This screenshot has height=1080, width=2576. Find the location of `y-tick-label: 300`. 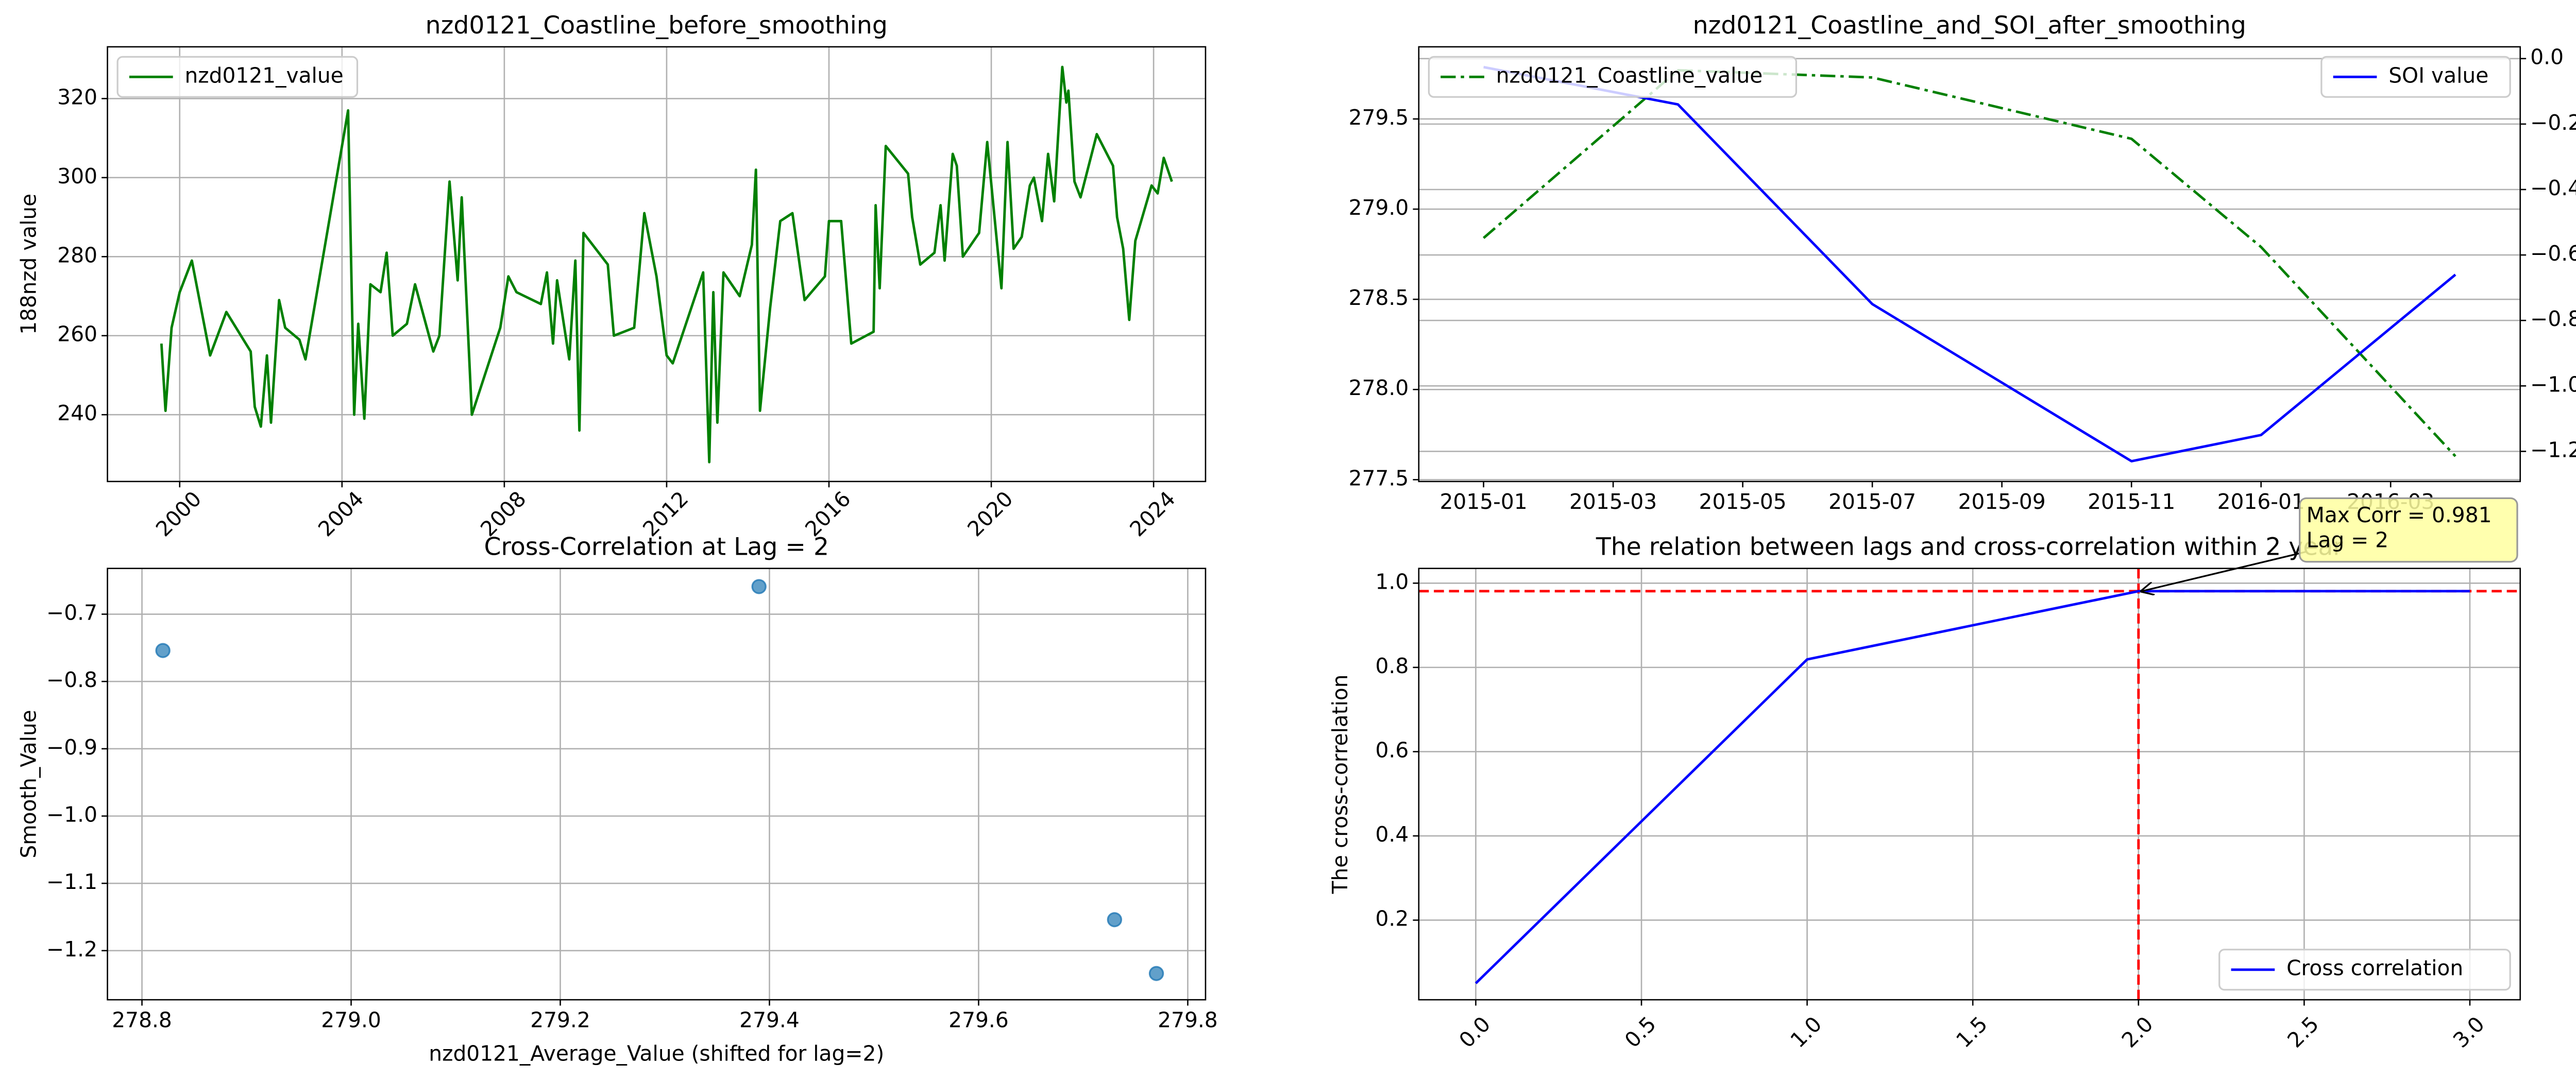

y-tick-label: 300 is located at coordinates (77, 176).